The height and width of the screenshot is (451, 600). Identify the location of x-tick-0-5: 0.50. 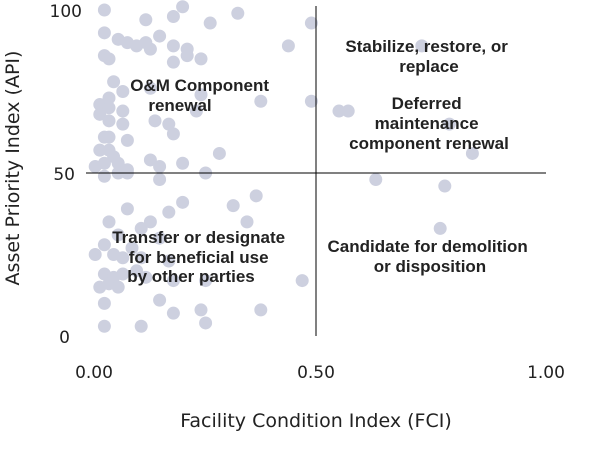
(316, 373).